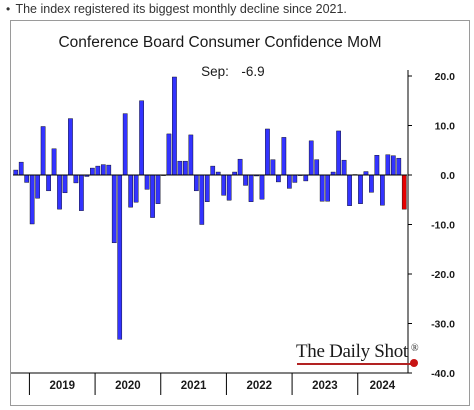 The height and width of the screenshot is (410, 474). I want to click on y-tick-label: -10.0, so click(443, 226).